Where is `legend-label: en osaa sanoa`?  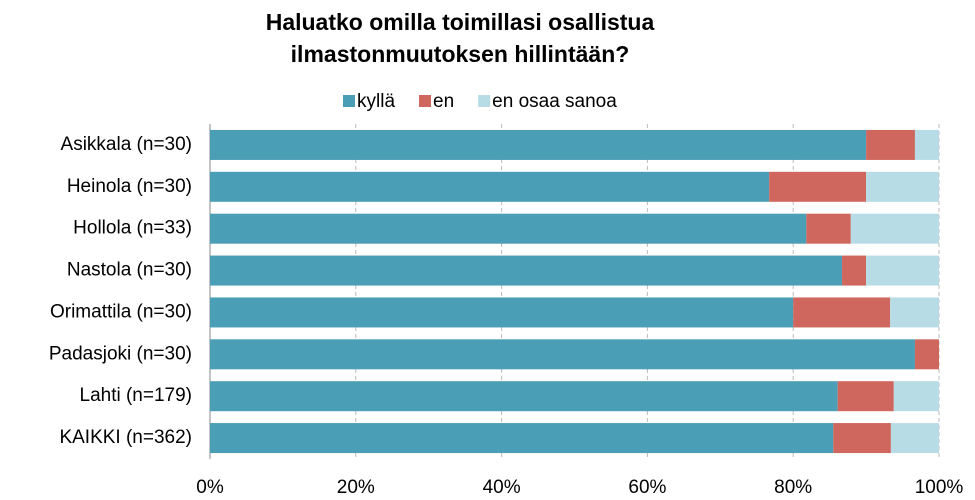
legend-label: en osaa sanoa is located at coordinates (554, 101).